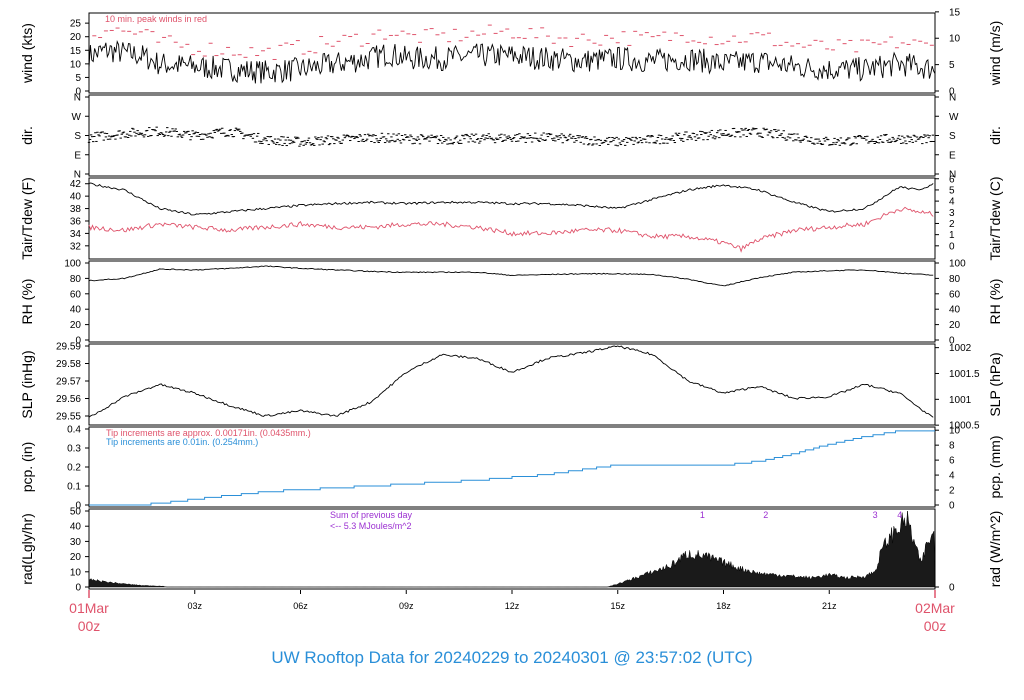 The height and width of the screenshot is (700, 1024). Describe the element at coordinates (829, 606) in the screenshot. I see `time-tick-label: 21z` at that location.